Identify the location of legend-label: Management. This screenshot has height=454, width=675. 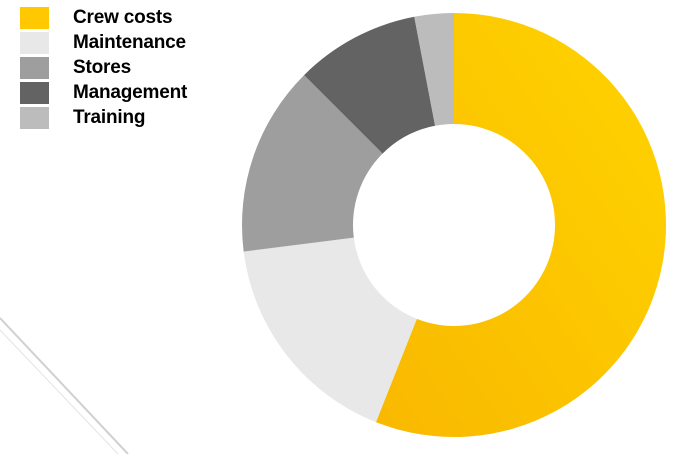
(130, 92).